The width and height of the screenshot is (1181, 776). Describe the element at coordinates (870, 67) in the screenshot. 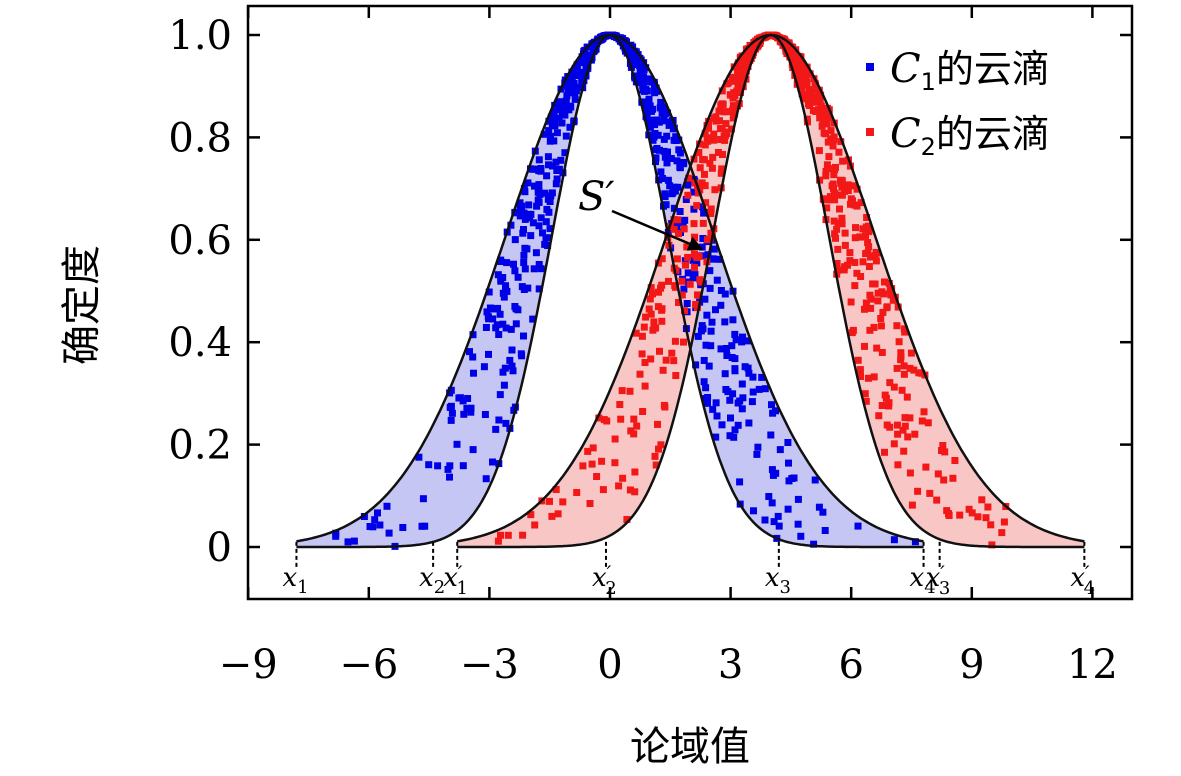

I see `legend-swatch-c1` at that location.